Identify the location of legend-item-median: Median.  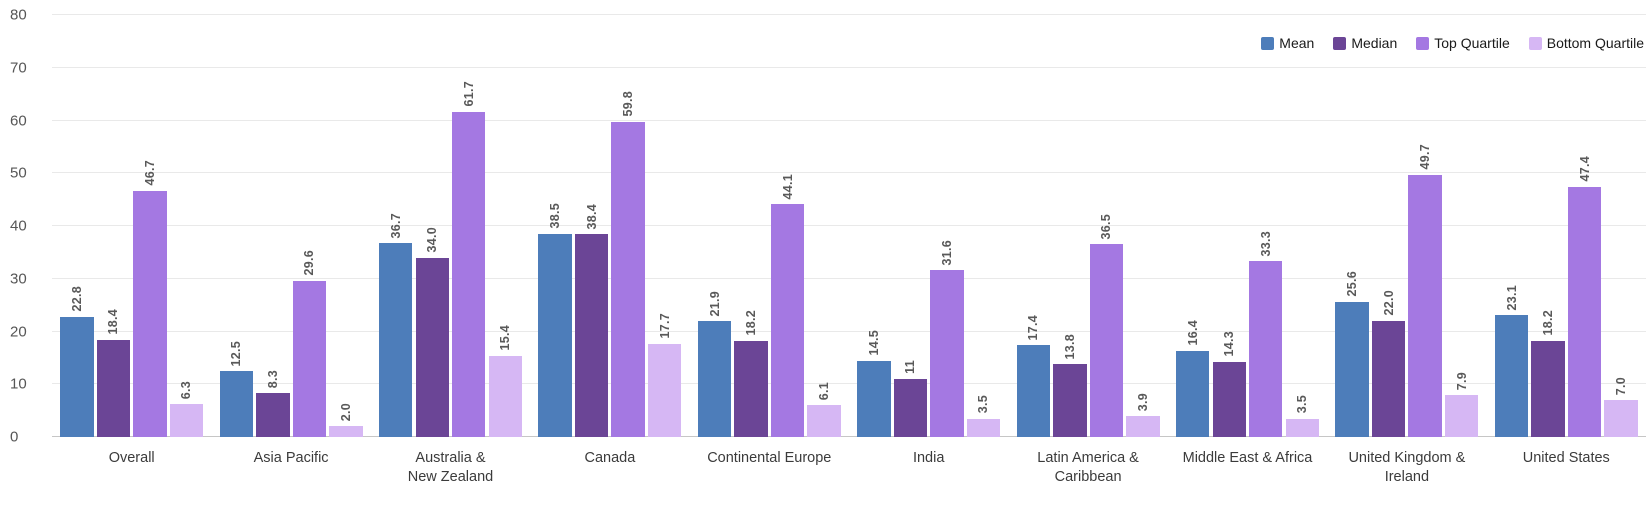
(1365, 43).